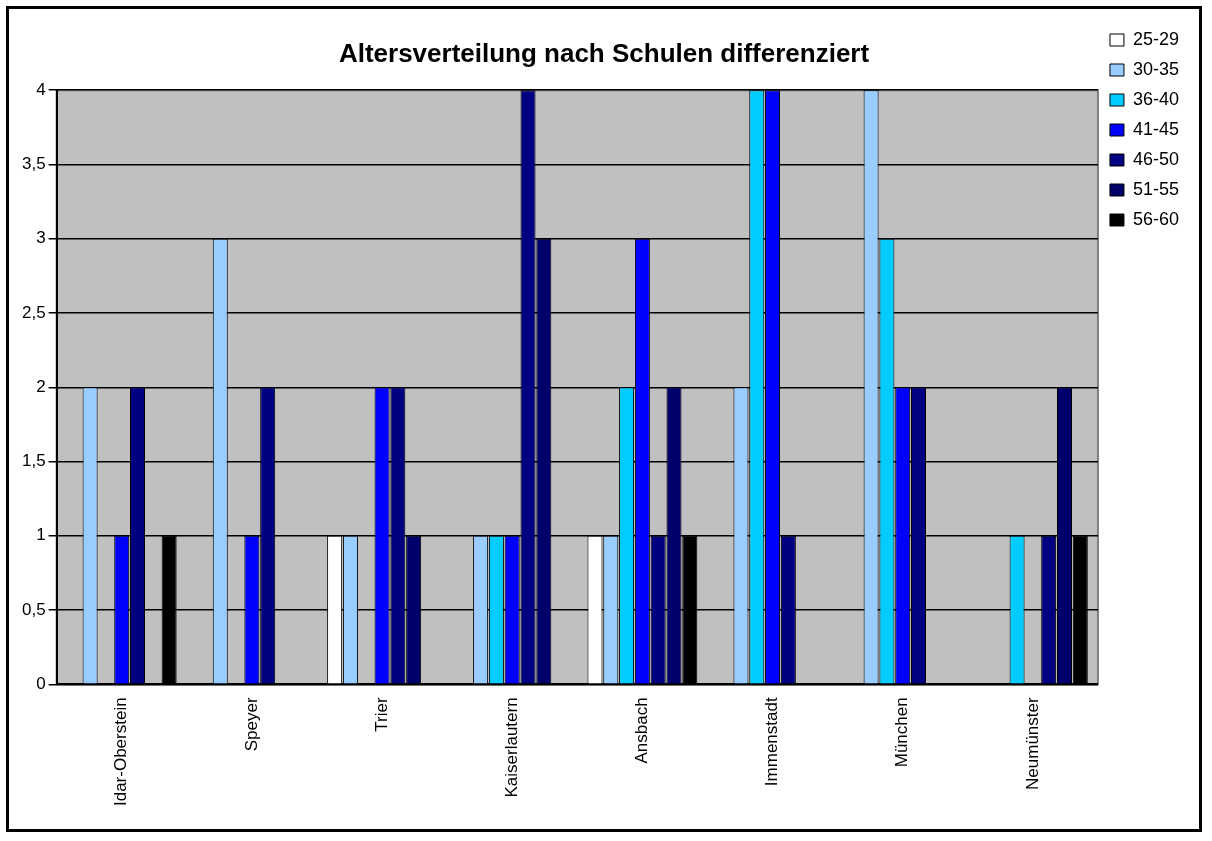  What do you see at coordinates (1156, 68) in the screenshot?
I see `legend-label: 30-35` at bounding box center [1156, 68].